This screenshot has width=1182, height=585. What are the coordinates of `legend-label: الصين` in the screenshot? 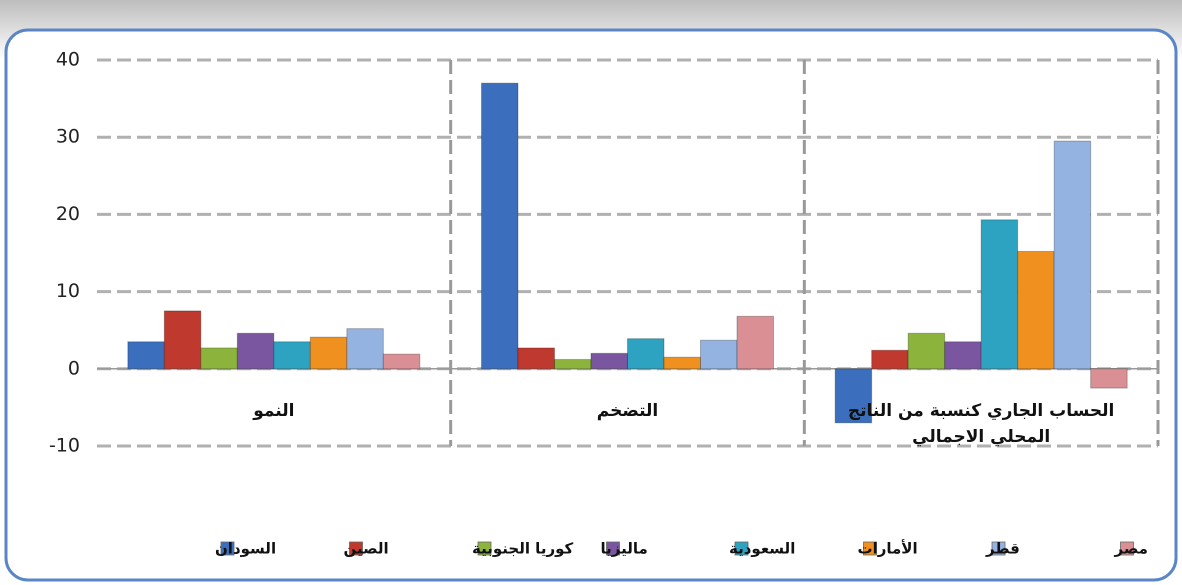 It's located at (366, 549).